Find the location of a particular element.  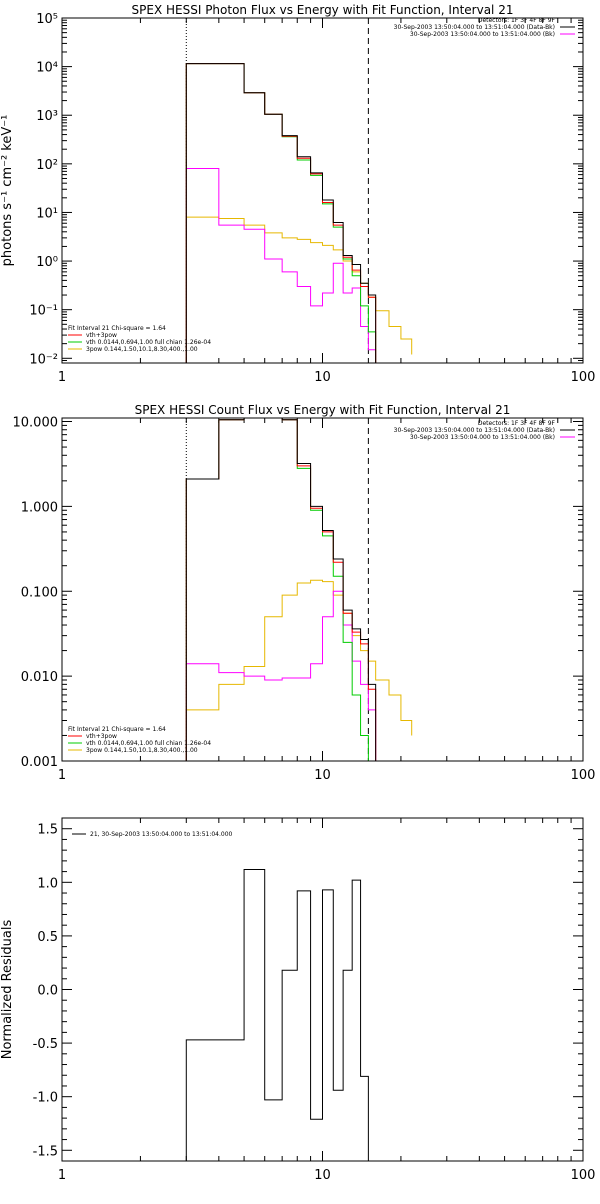

y-tick-label: 0.100 is located at coordinates (39, 592).